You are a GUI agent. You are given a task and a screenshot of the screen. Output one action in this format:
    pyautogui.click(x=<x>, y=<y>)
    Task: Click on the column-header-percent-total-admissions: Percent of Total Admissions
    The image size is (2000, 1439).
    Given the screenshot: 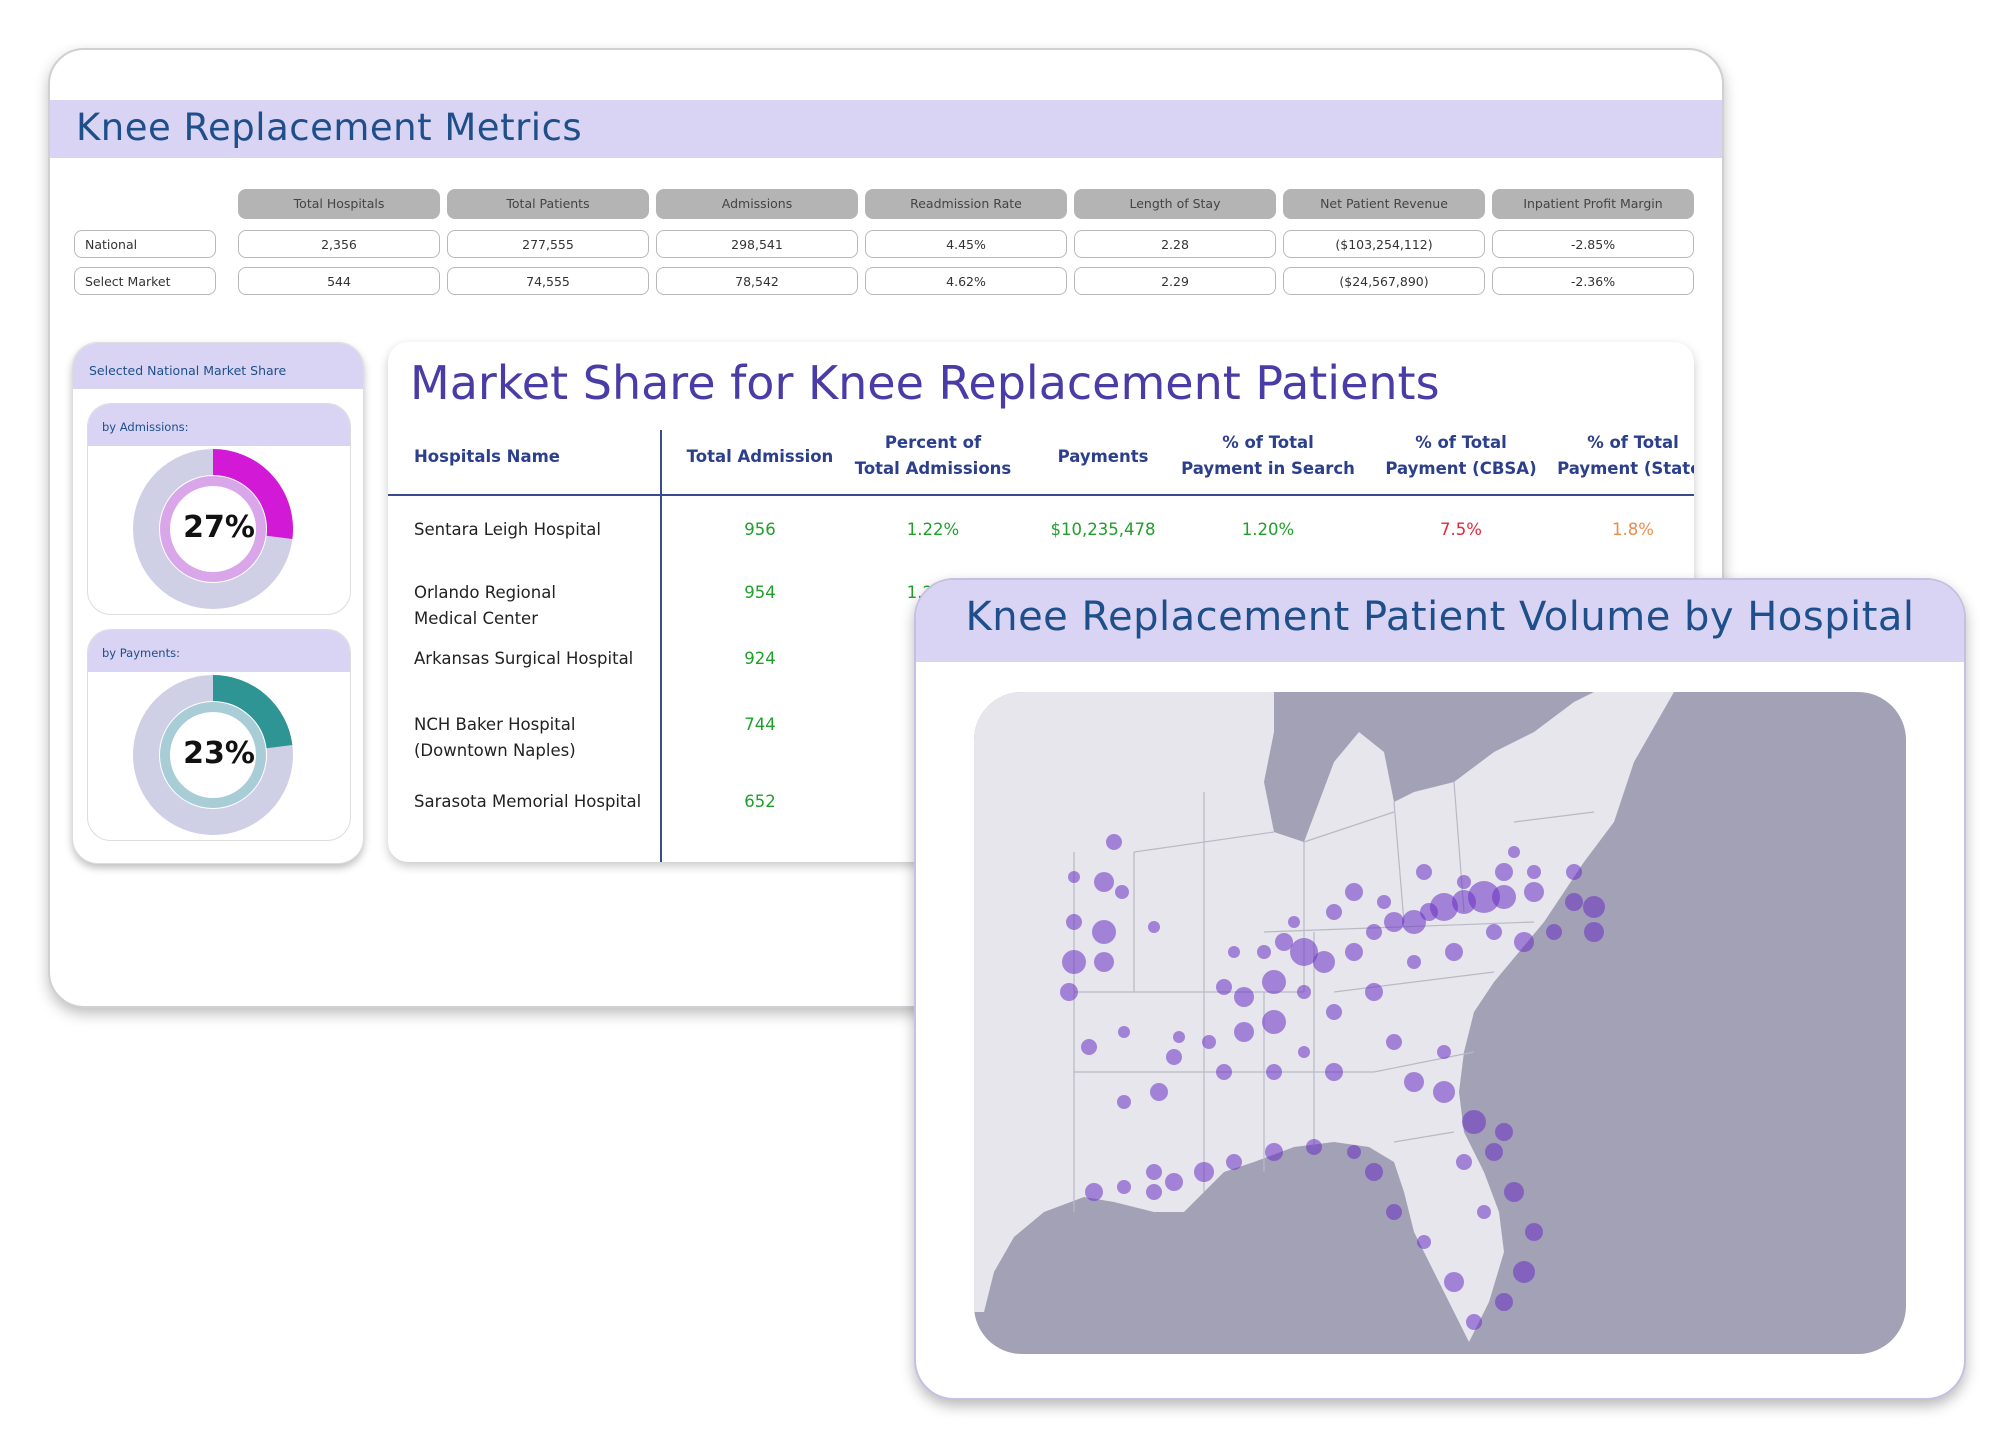 What is the action you would take?
    pyautogui.click(x=933, y=456)
    